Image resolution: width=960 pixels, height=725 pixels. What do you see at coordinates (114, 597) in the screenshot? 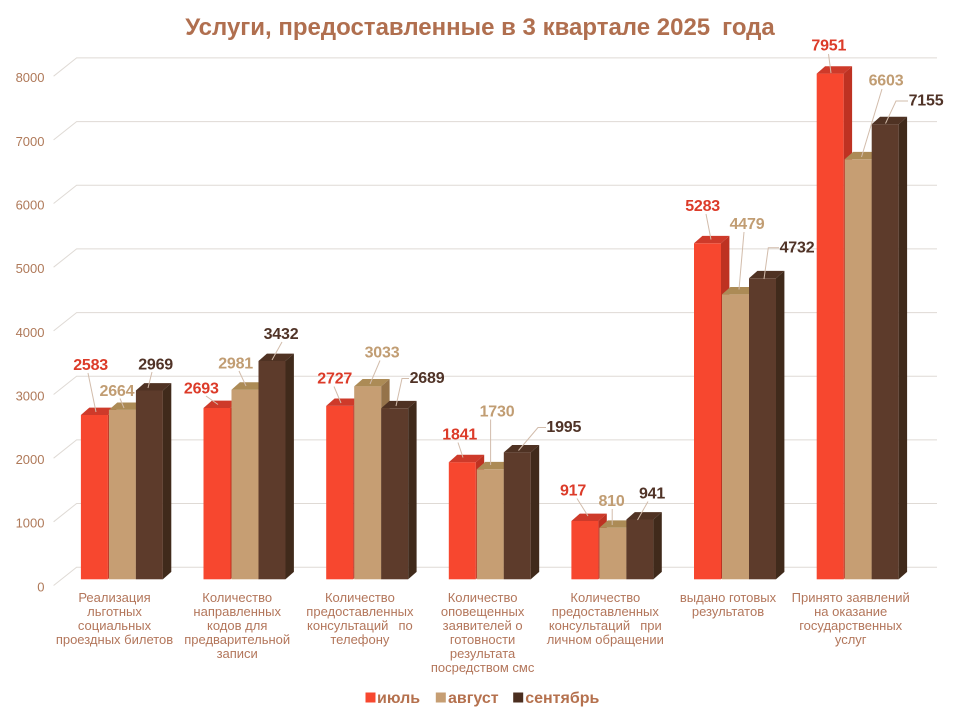
I see `svg-text: Реализация` at bounding box center [114, 597].